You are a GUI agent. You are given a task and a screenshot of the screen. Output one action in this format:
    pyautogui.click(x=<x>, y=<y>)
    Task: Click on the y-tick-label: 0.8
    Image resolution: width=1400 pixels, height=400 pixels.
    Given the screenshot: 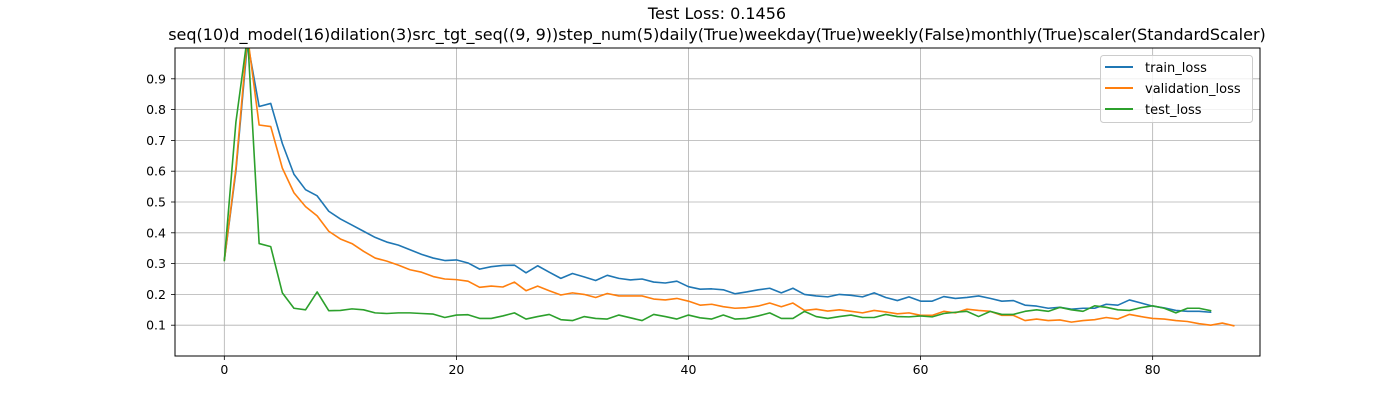 What is the action you would take?
    pyautogui.click(x=156, y=109)
    